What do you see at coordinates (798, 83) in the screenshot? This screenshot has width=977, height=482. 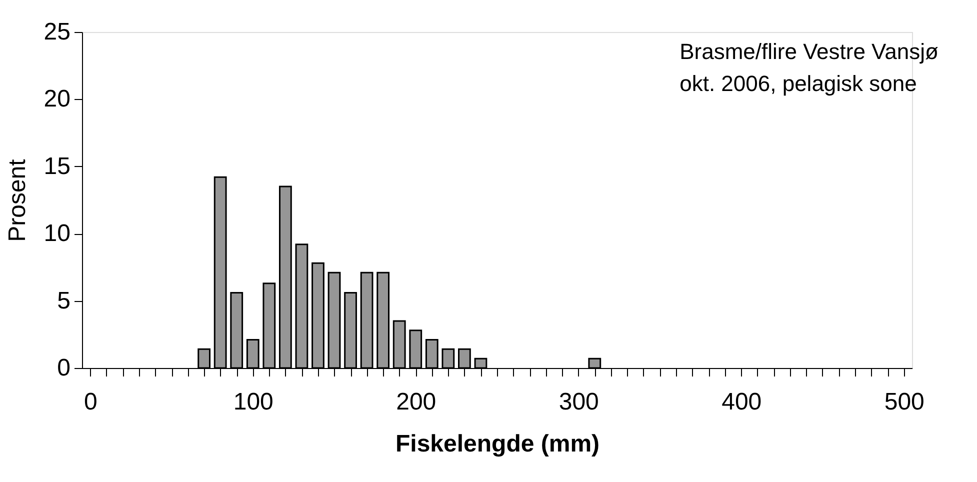 I see `annotation: okt. 2006, pelagisk sone` at bounding box center [798, 83].